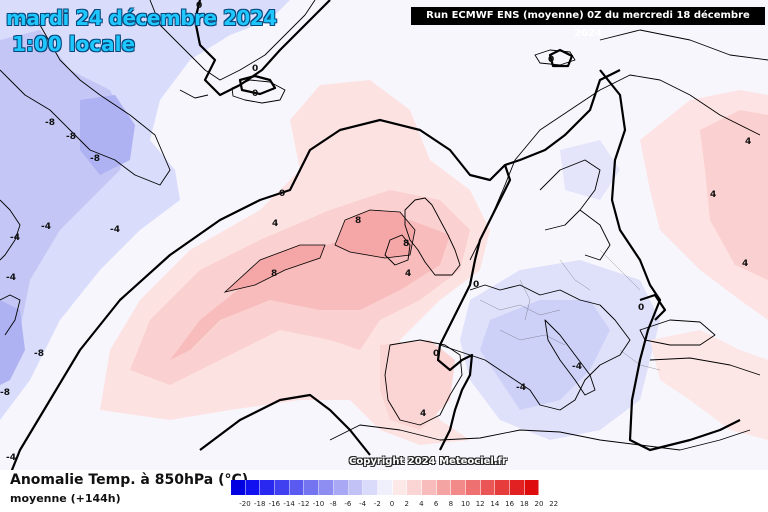  Describe the element at coordinates (363, 504) in the screenshot. I see `legend-tick-label: -4` at that location.